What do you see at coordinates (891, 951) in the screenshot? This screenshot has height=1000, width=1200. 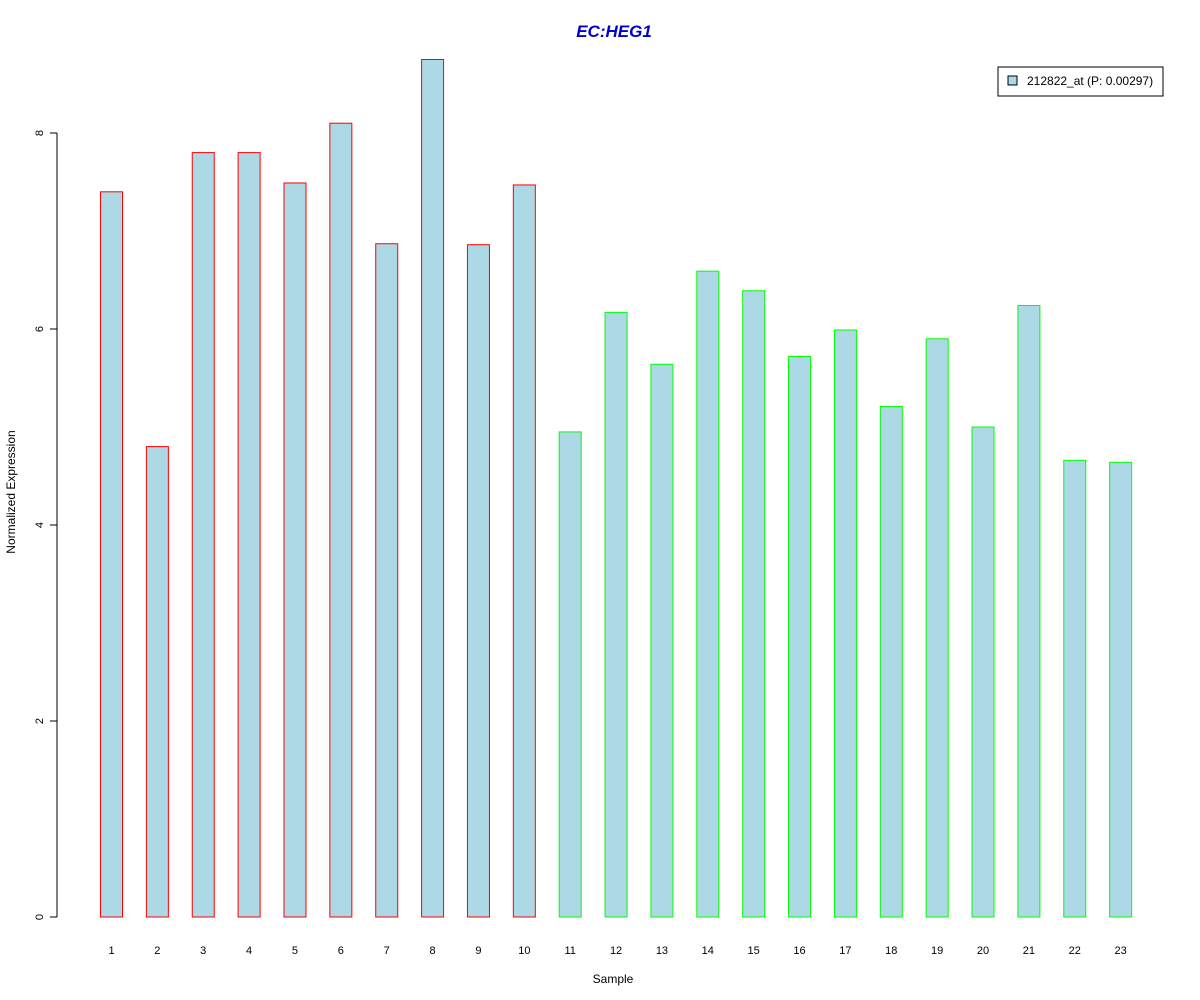 I see `x-tick-label: 18` at bounding box center [891, 951].